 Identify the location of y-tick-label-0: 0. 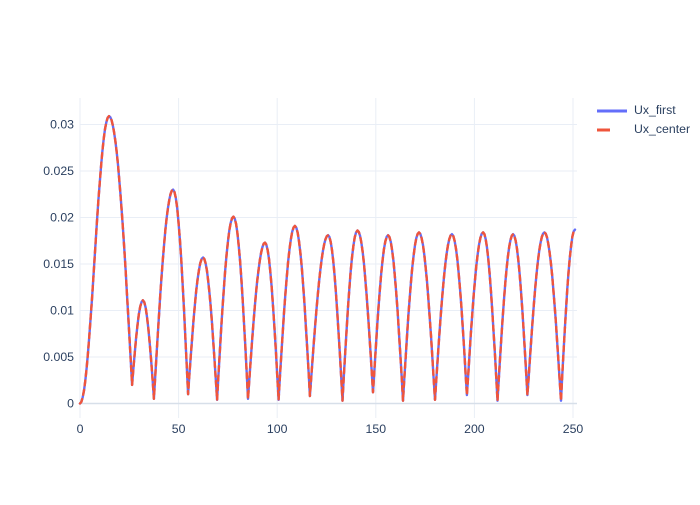
(70, 404).